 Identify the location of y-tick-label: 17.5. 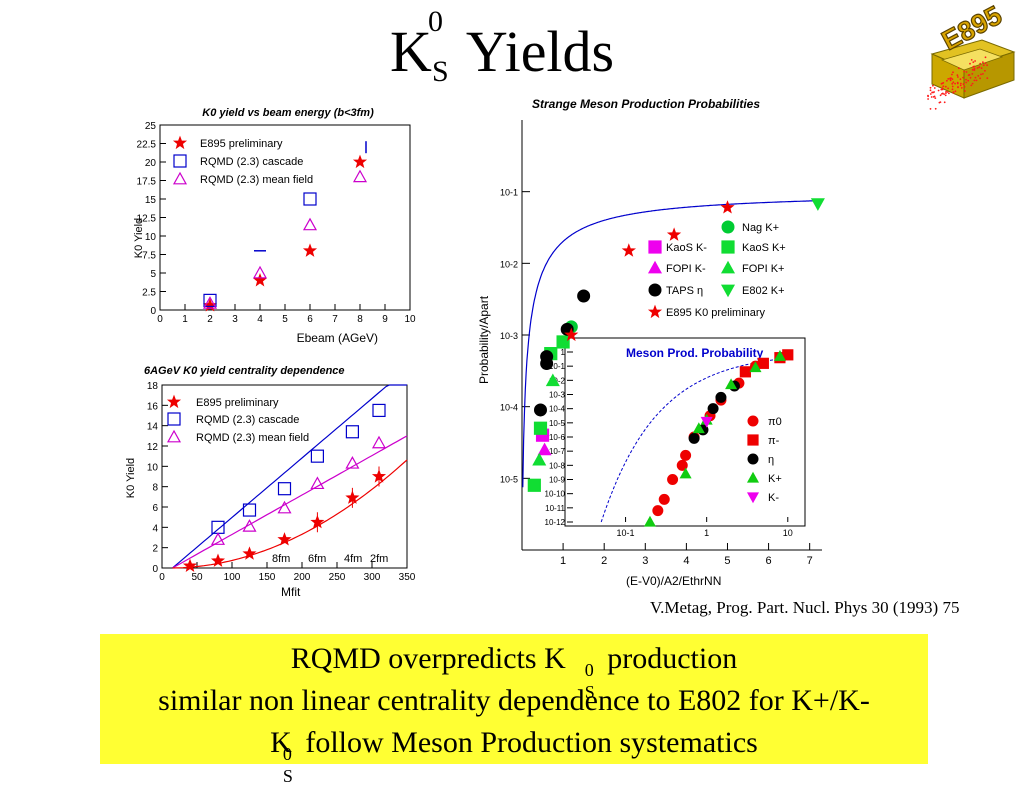
(147, 182).